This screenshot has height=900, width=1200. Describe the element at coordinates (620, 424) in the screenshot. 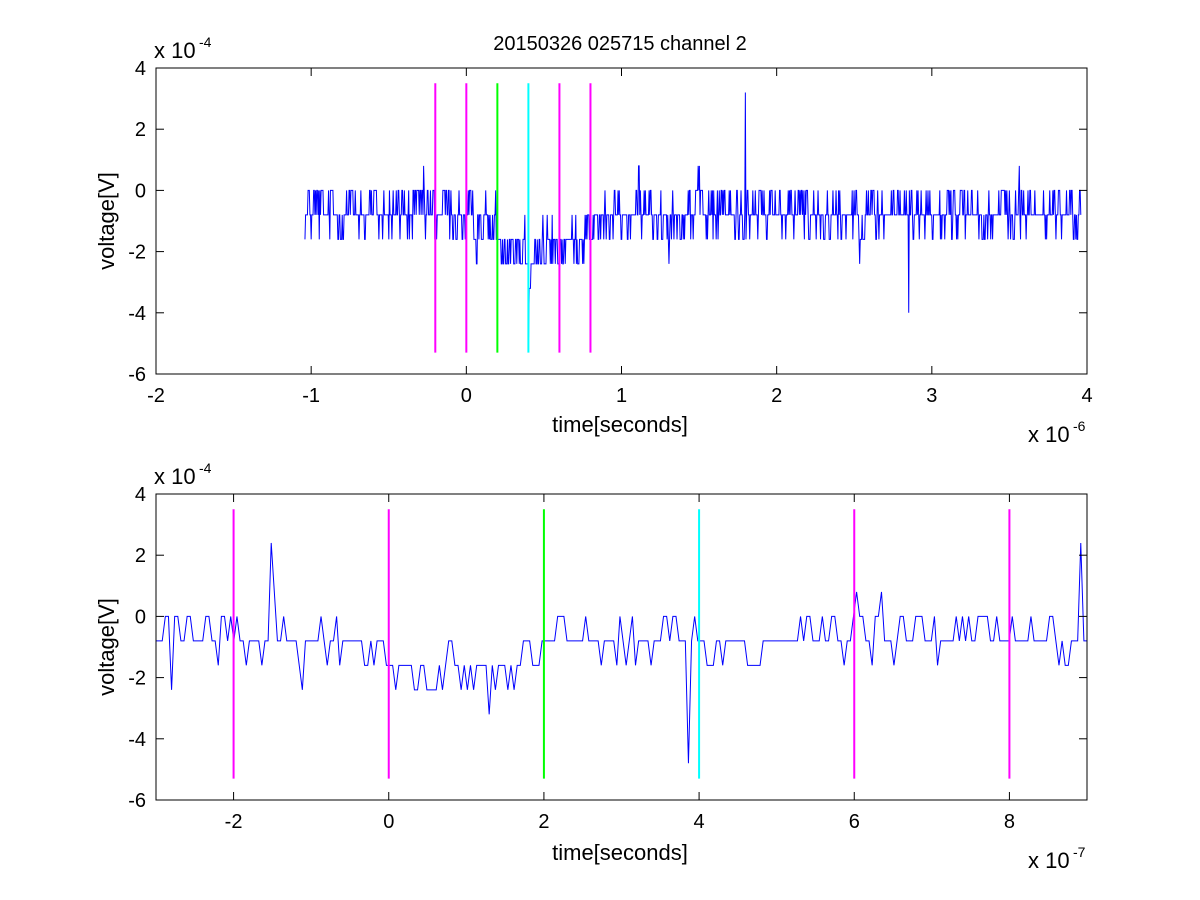

I see `top-x-label: time[seconds]` at that location.